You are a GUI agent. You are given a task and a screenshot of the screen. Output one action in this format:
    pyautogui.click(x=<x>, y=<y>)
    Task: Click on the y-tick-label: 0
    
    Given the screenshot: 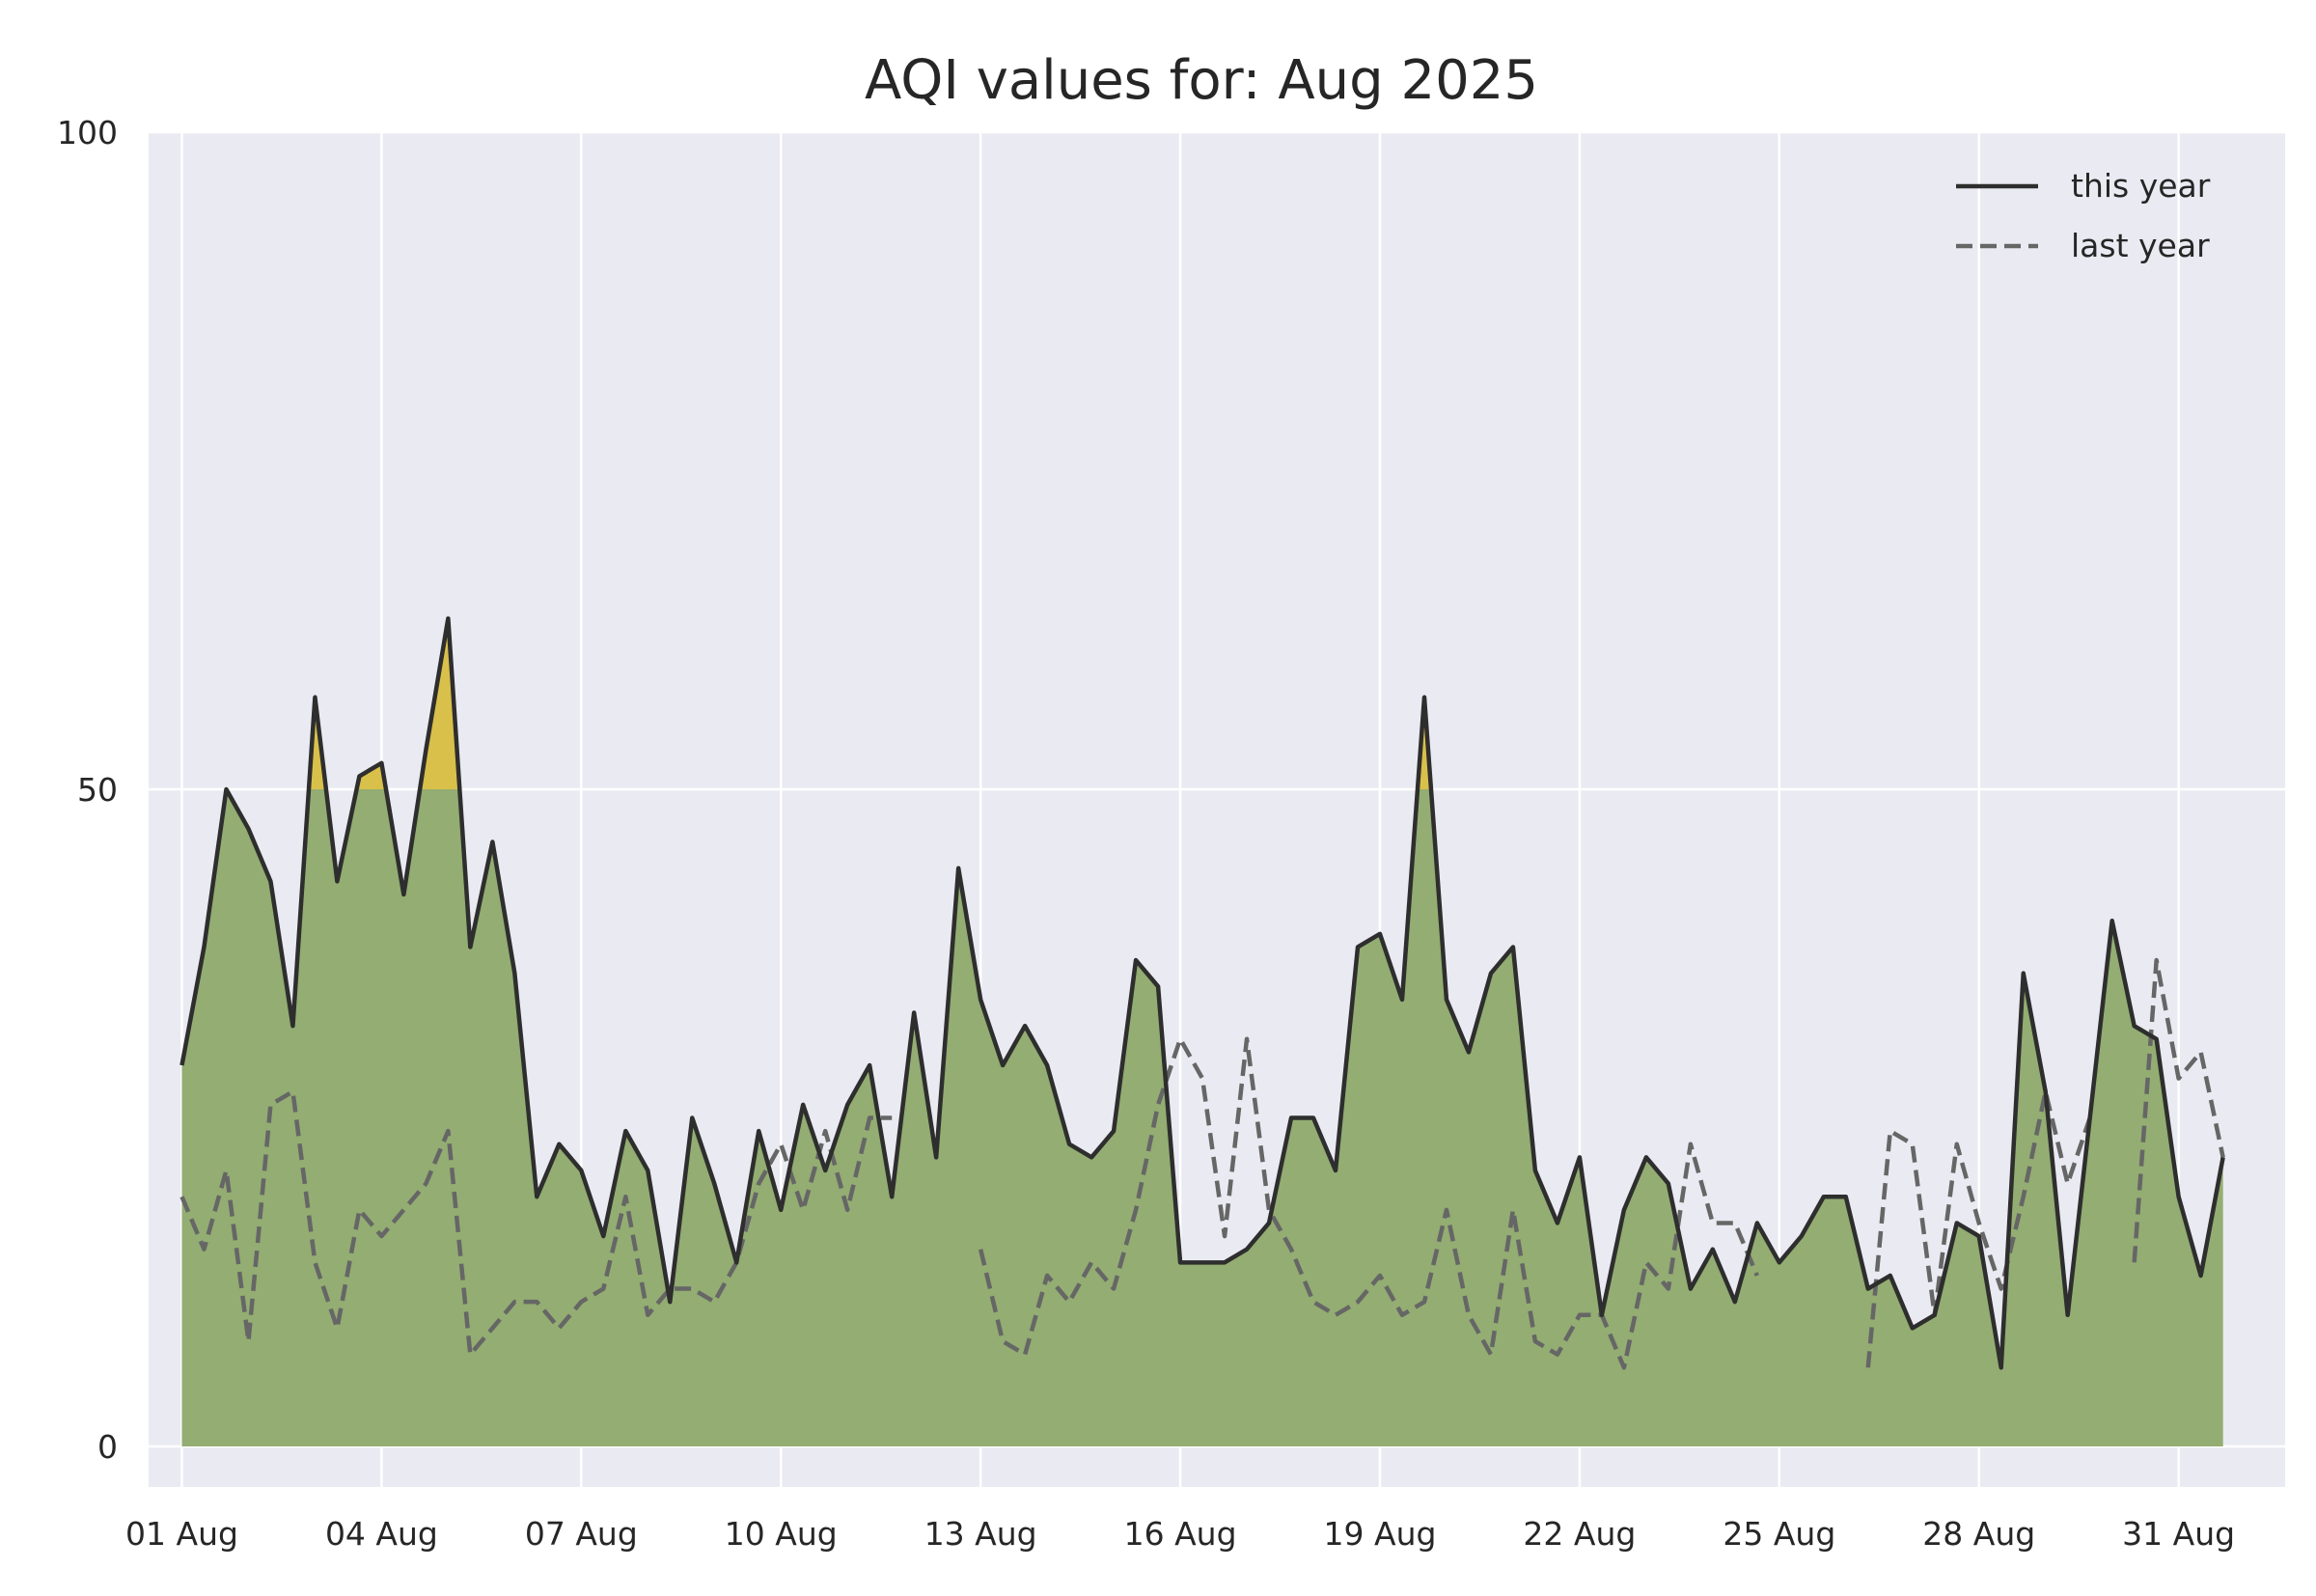 What is the action you would take?
    pyautogui.click(x=107, y=1447)
    